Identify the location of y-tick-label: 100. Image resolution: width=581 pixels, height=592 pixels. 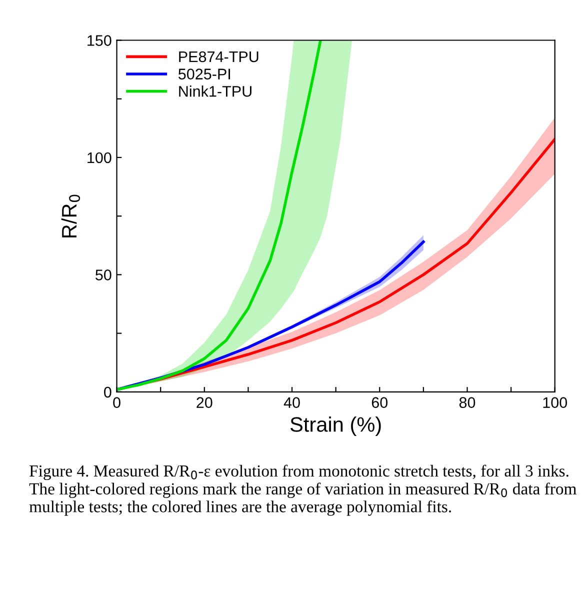
(100, 158).